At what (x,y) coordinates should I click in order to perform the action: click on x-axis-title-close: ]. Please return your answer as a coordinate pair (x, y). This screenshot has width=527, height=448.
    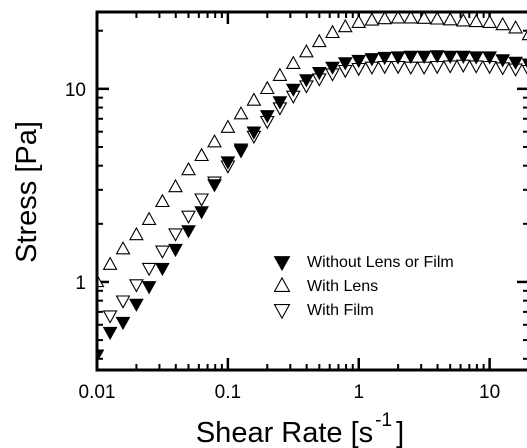
    Looking at the image, I should click on (400, 432).